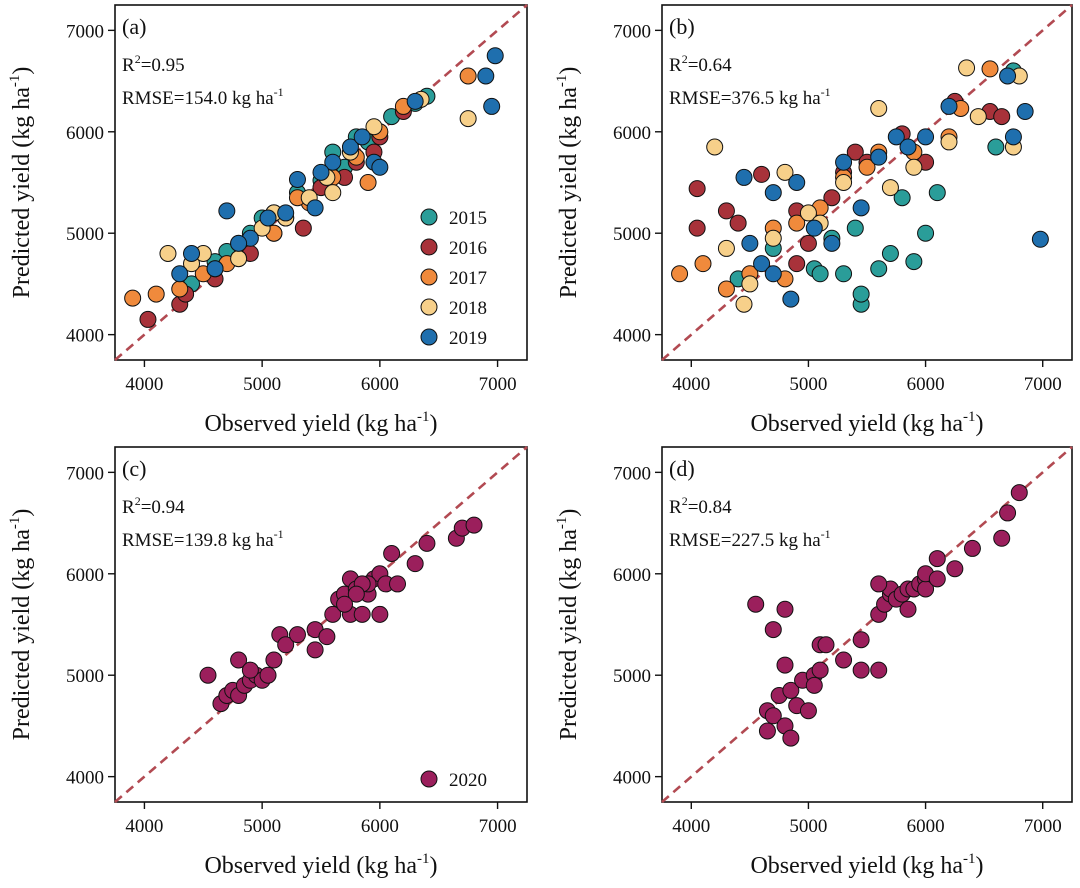  Describe the element at coordinates (710, 507) in the screenshot. I see `r2-value: =0.84` at that location.